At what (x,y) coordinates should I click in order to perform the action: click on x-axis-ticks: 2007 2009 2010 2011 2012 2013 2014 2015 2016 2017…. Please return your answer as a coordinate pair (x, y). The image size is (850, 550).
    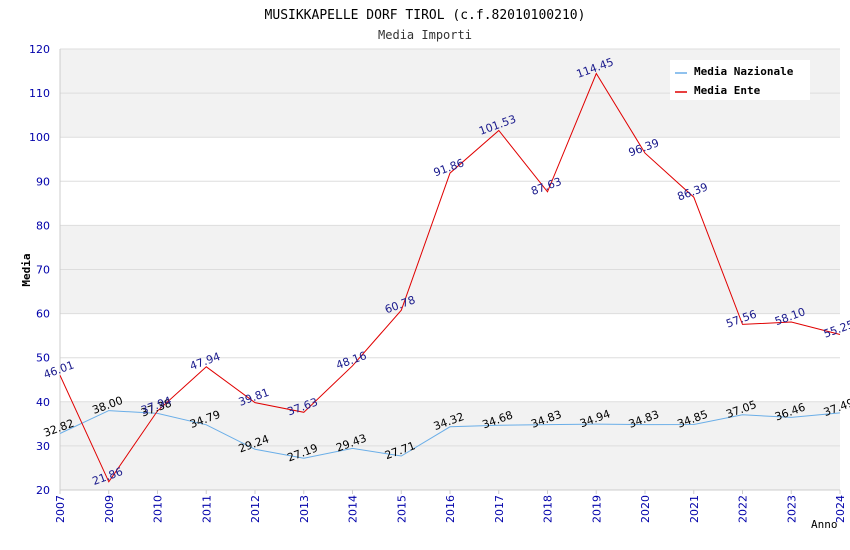
    Looking at the image, I should click on (450, 506).